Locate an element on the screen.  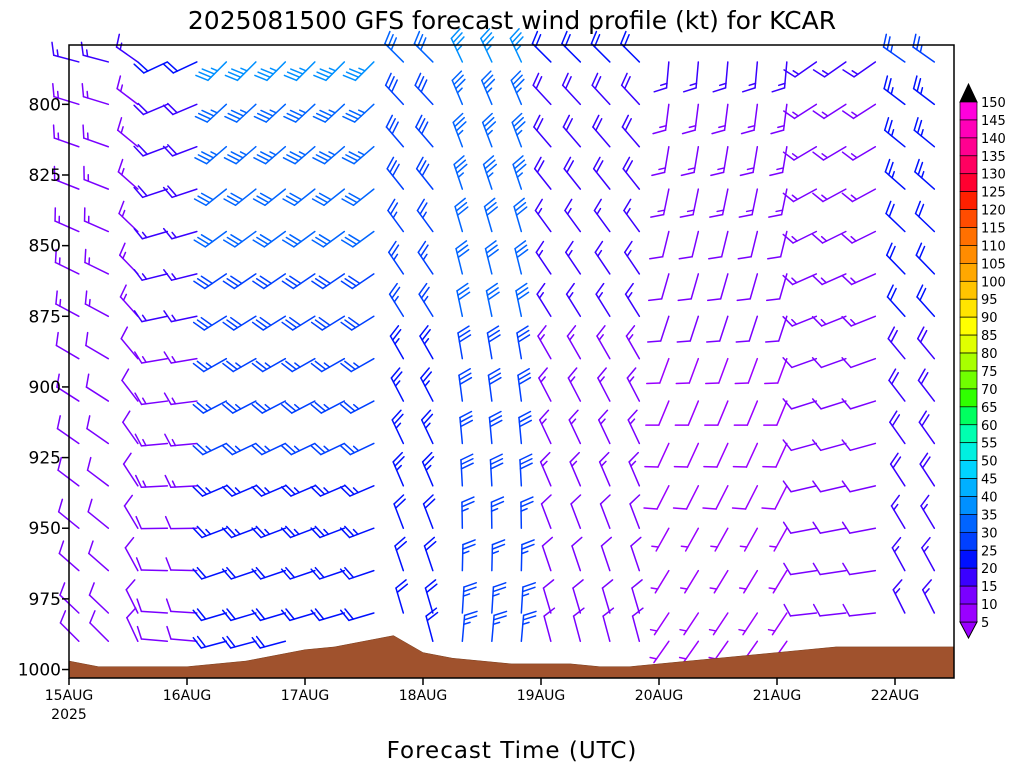
x-tick-label: 18AUG is located at coordinates (423, 696).